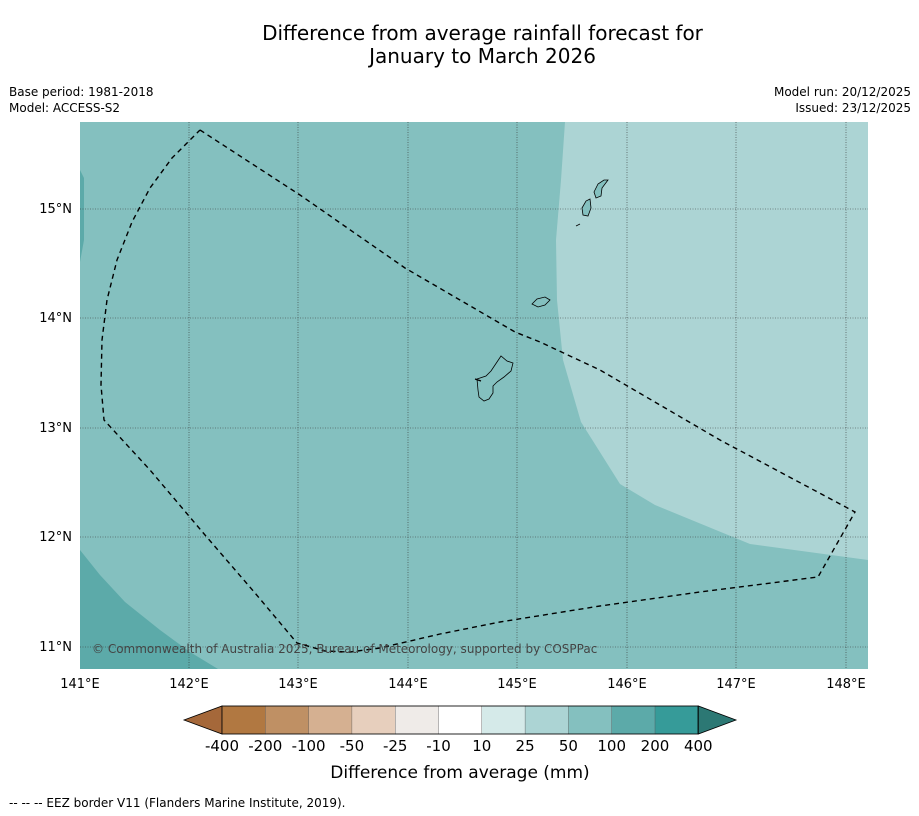 The width and height of the screenshot is (919, 816). I want to click on lon-label-141: 141°E, so click(80, 684).